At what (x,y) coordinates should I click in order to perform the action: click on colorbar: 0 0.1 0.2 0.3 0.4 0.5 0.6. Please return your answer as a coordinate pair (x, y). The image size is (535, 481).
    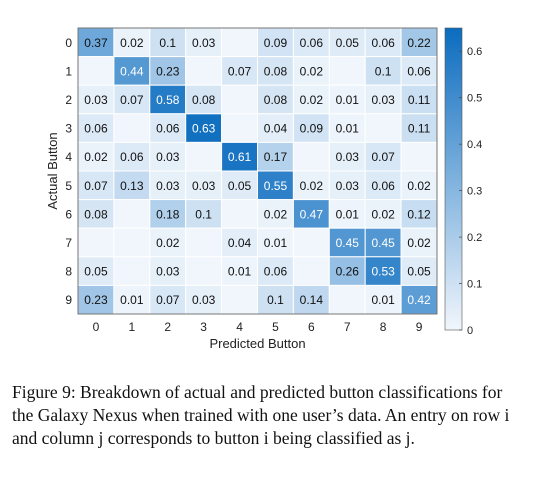
    Looking at the image, I should click on (463, 182).